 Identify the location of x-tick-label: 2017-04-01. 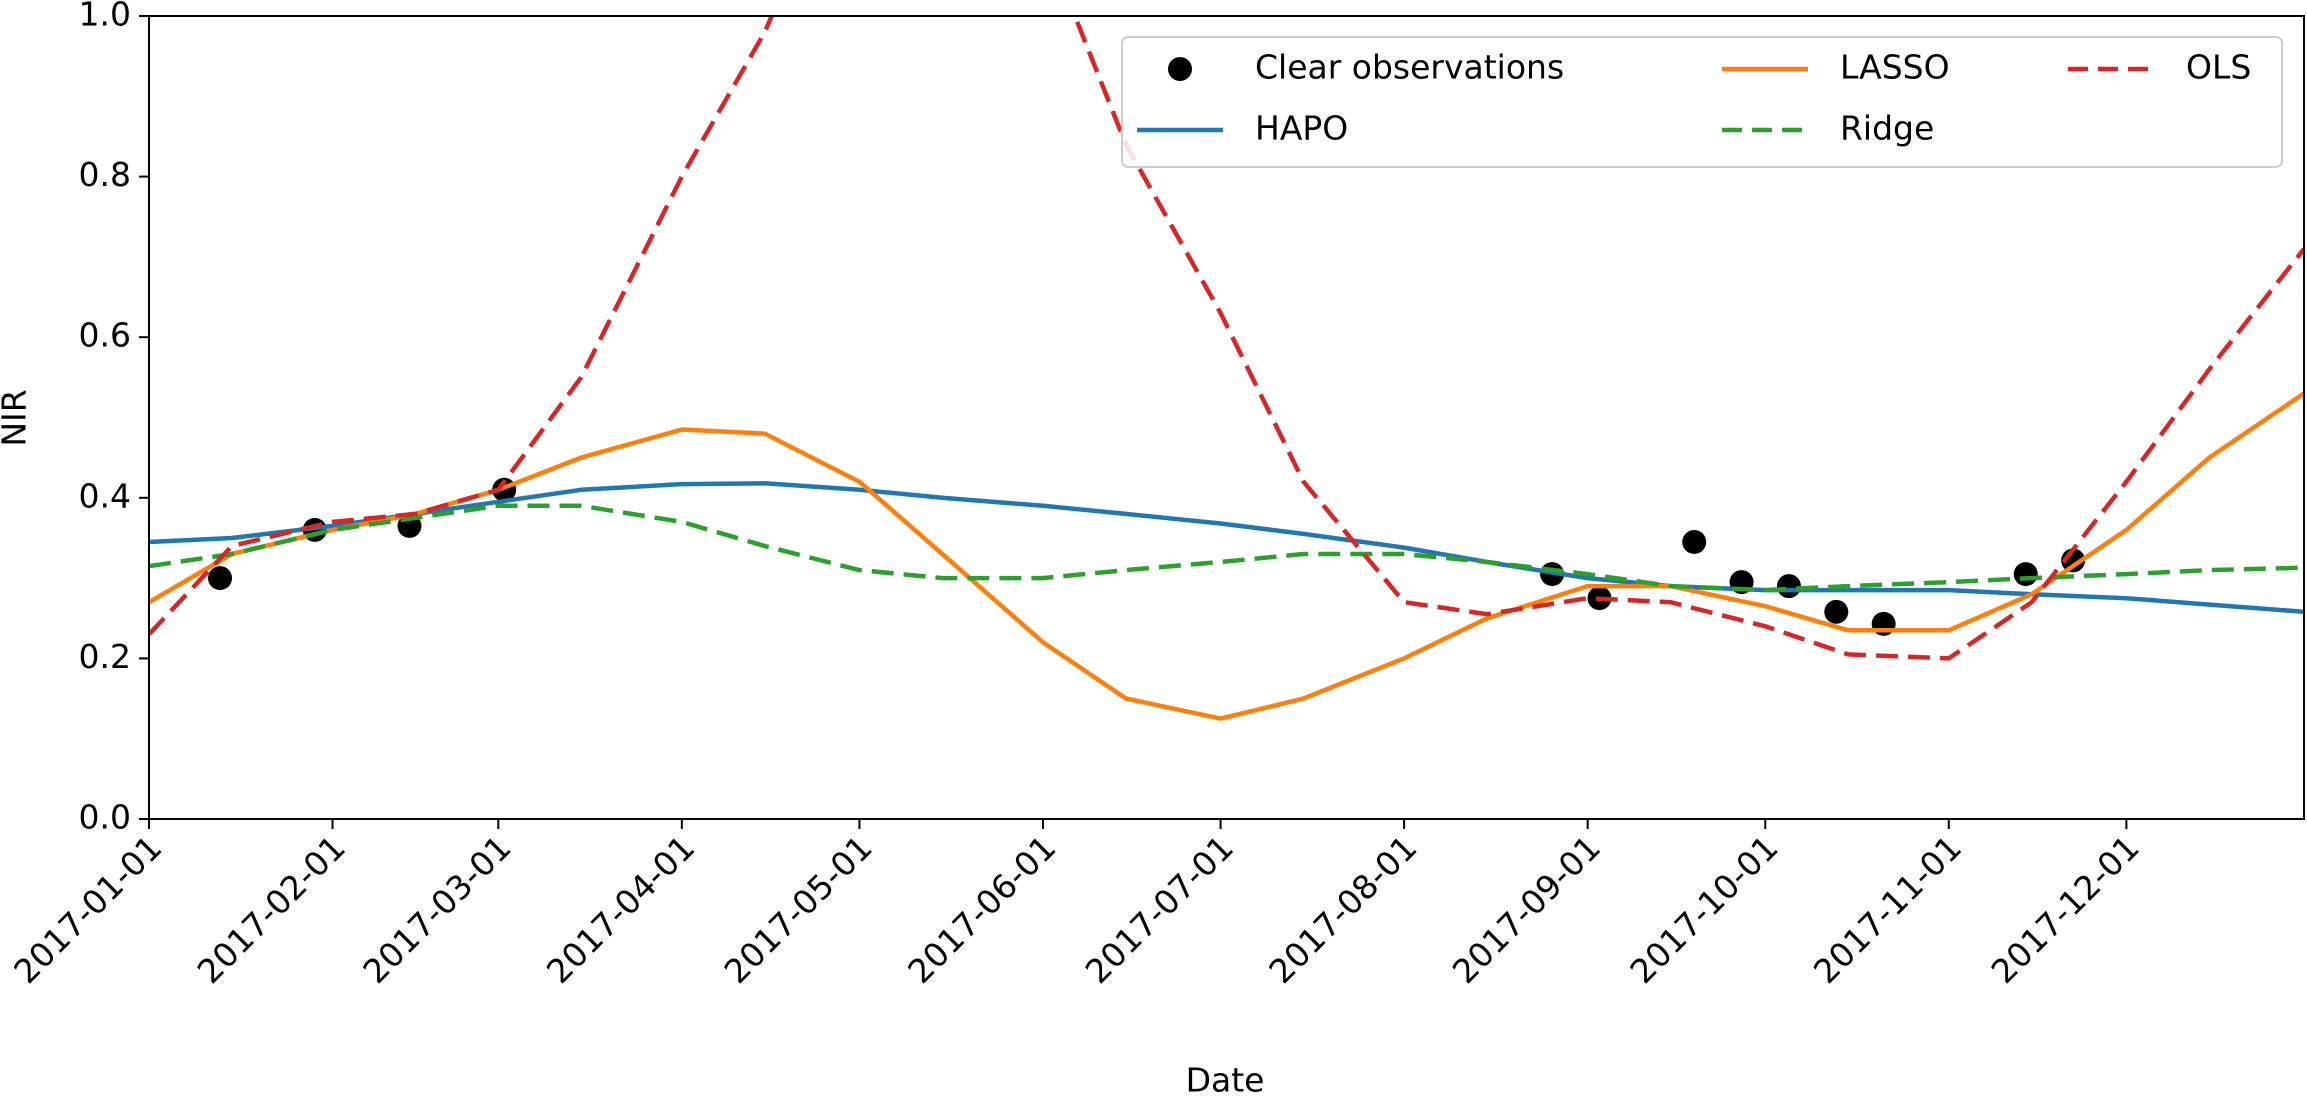
(620, 909).